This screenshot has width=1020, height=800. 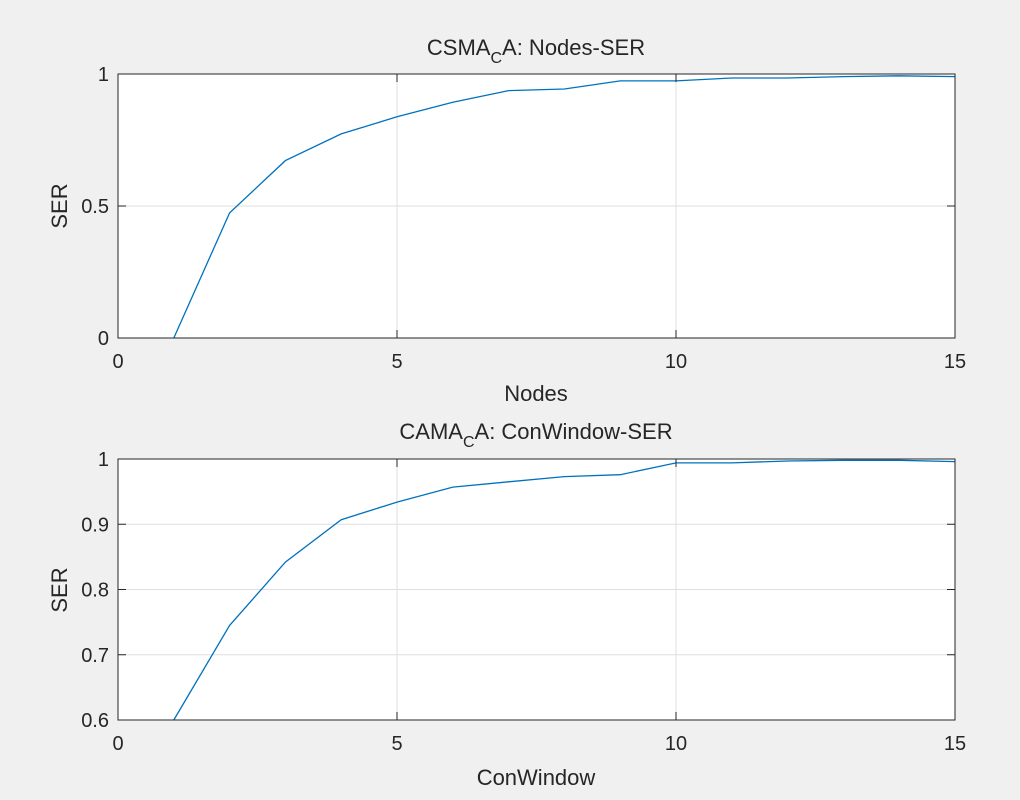 I want to click on chart-title: CAMACA: ConWindow-SER, so click(x=535, y=435).